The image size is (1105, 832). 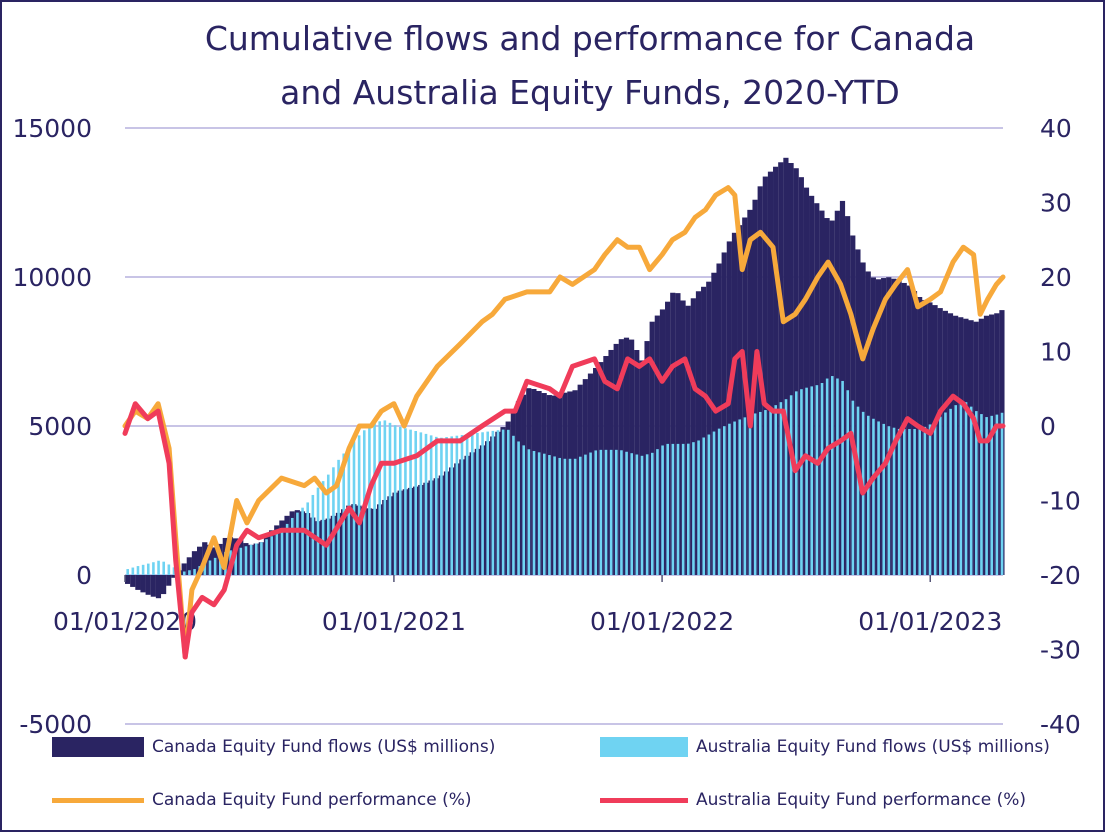 What do you see at coordinates (813, 800) in the screenshot?
I see `legend-item-australia-perf: Australia Equity Fund performance (%)` at bounding box center [813, 800].